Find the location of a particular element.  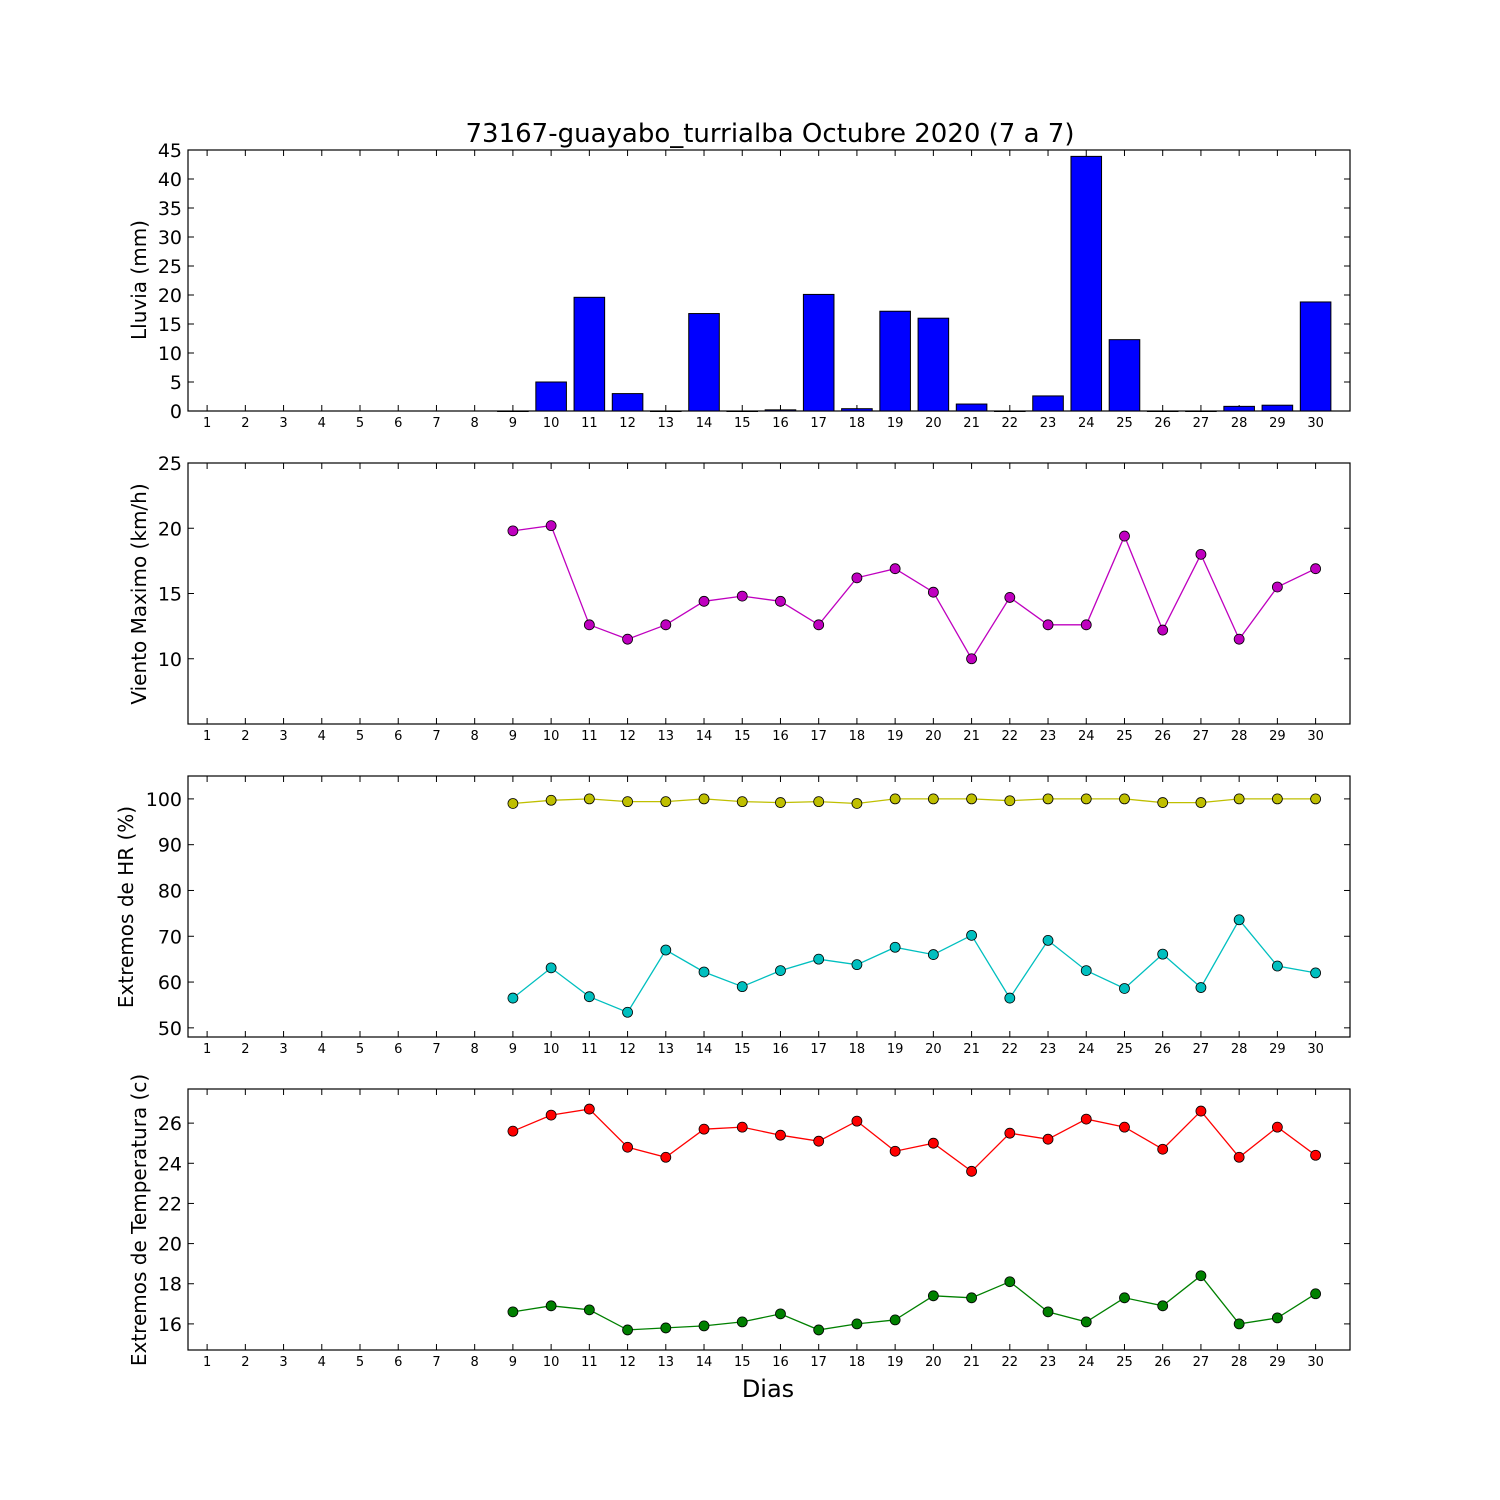

humidity-x-tick-label: 18 is located at coordinates (857, 1049).